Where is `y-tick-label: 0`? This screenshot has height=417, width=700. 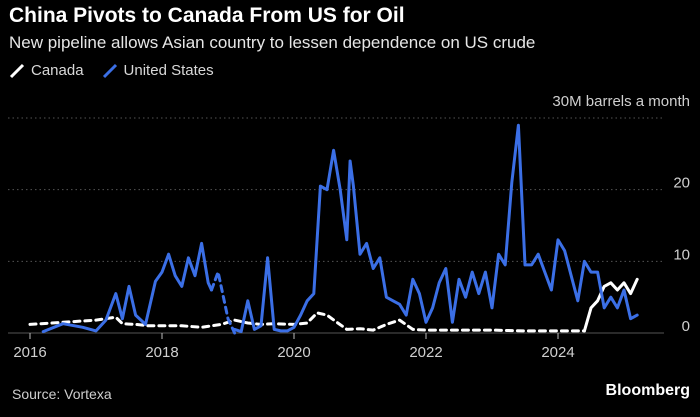
y-tick-label: 0 is located at coordinates (686, 326).